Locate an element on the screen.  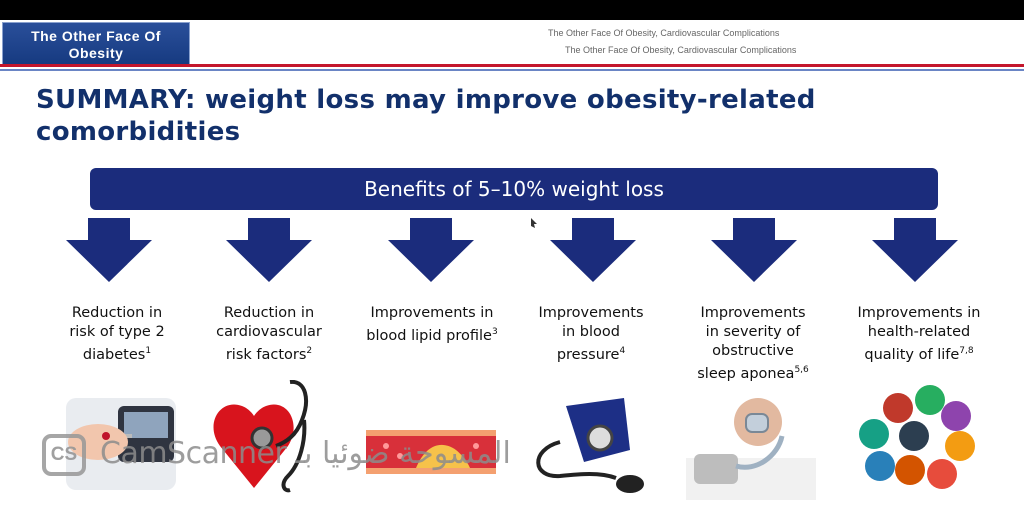
label-line: pressure4 is located at coordinates (591, 353).